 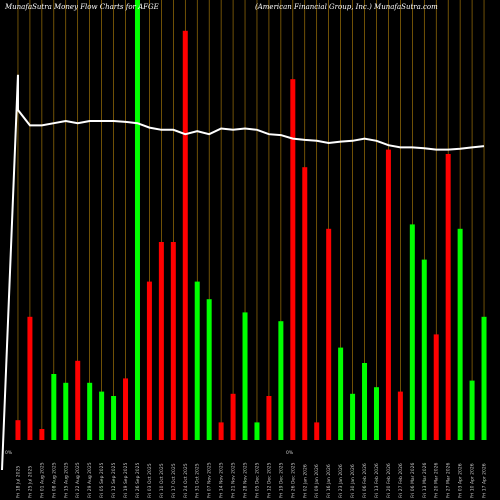 What do you see at coordinates (377, 480) in the screenshot?
I see `x-tick-label: Fri 13 Feb 2026` at bounding box center [377, 480].